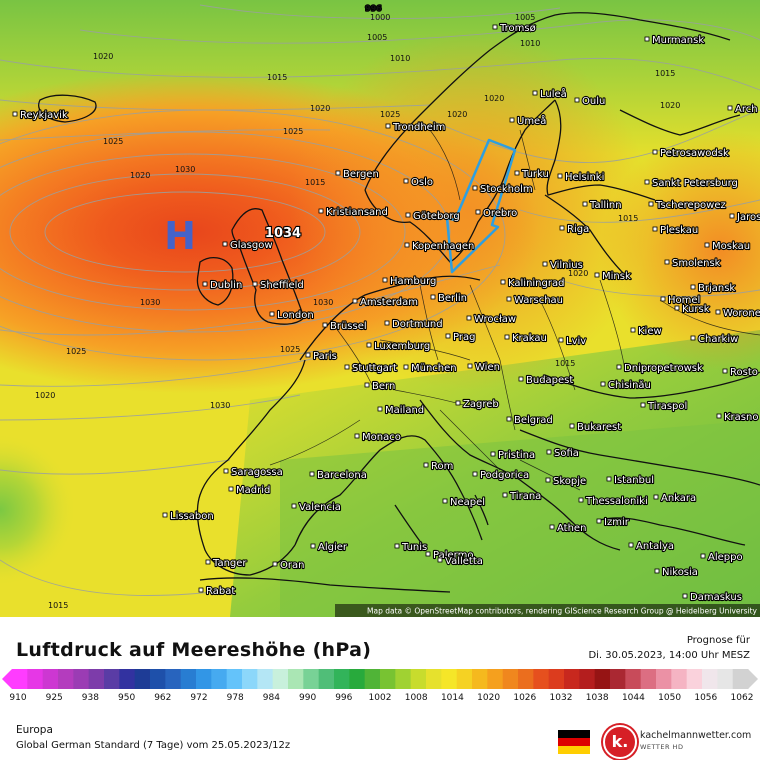 This screenshot has height=760, width=760. I want to click on city-skopje: Skopje, so click(566, 481).